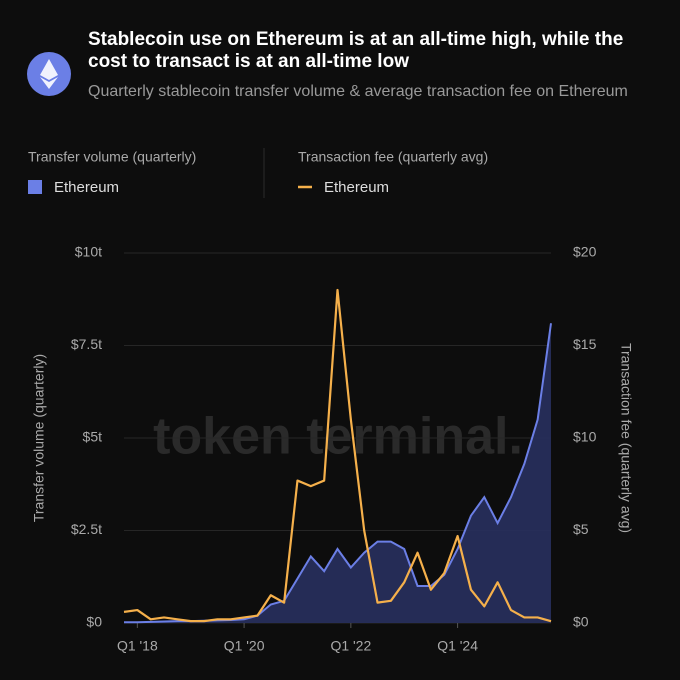  Describe the element at coordinates (94, 622) in the screenshot. I see `y-tick-label: $0` at that location.